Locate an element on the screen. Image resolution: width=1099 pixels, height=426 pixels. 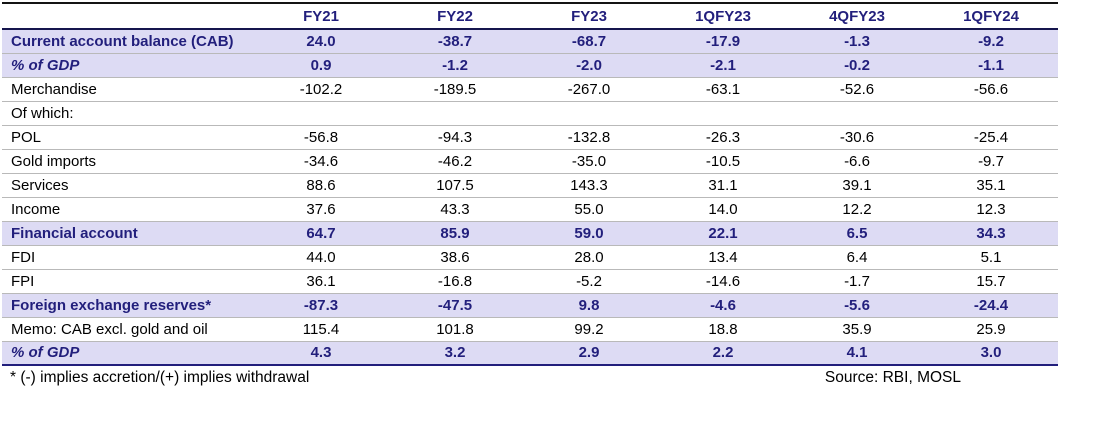
cell-value: 25.9 is located at coordinates (991, 329).